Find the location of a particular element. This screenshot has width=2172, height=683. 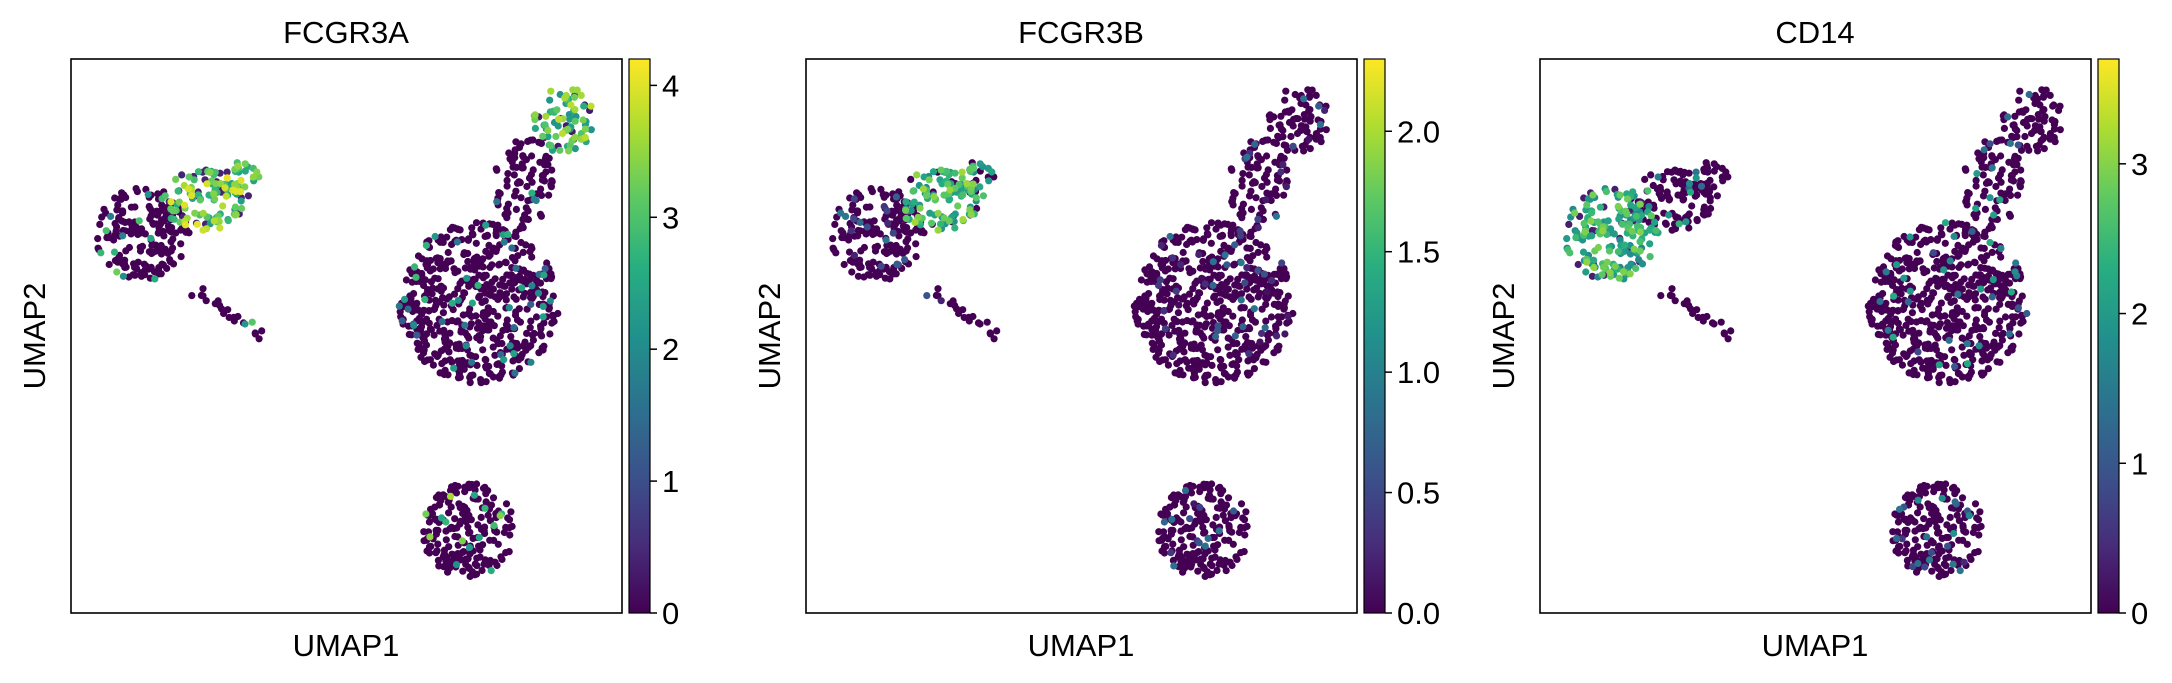

colorbar-tick-label: 2 is located at coordinates (670, 349).